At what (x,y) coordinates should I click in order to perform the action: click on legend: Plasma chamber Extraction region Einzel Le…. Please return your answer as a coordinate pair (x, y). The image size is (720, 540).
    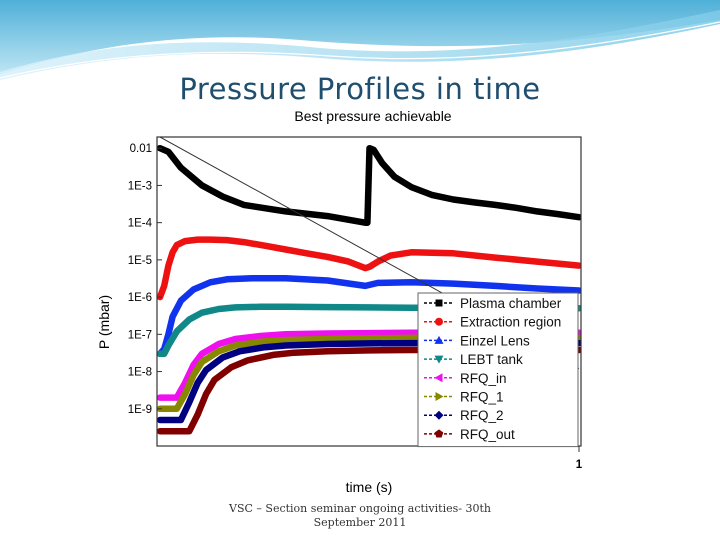
    Looking at the image, I should click on (498, 370).